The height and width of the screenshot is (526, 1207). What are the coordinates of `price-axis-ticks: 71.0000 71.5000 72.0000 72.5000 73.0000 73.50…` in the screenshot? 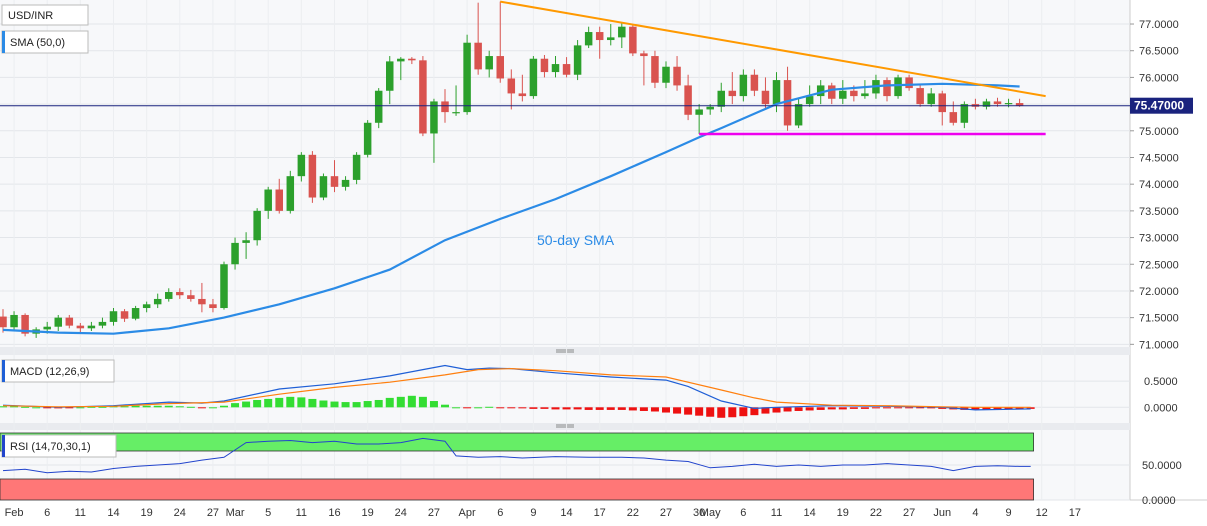 It's located at (1154, 185).